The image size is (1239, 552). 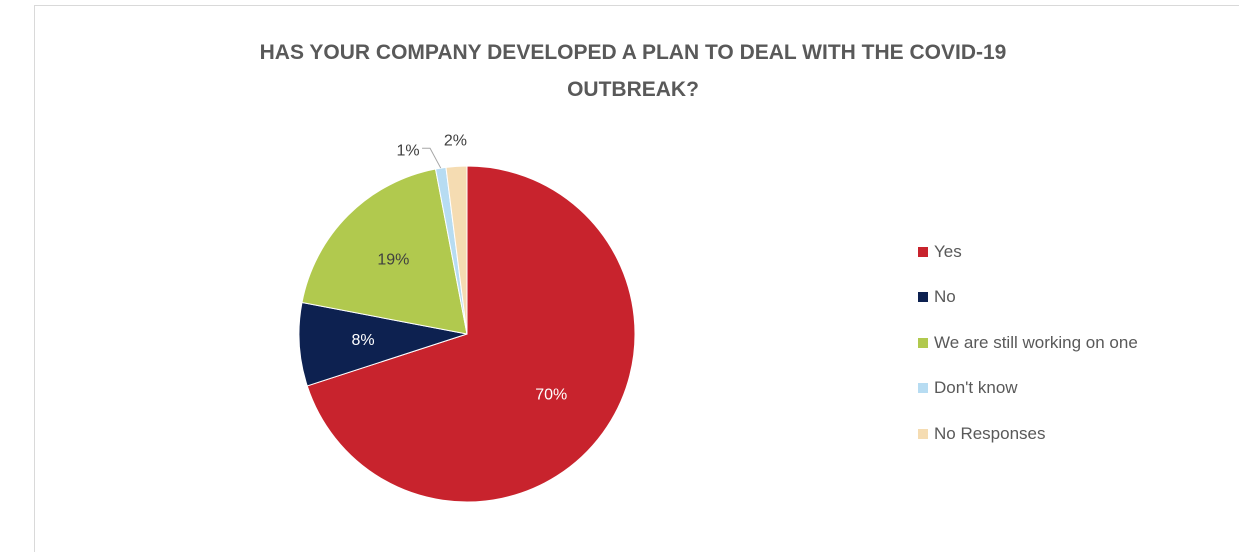 I want to click on legend-label-dont-know: Don't know, so click(x=976, y=388).